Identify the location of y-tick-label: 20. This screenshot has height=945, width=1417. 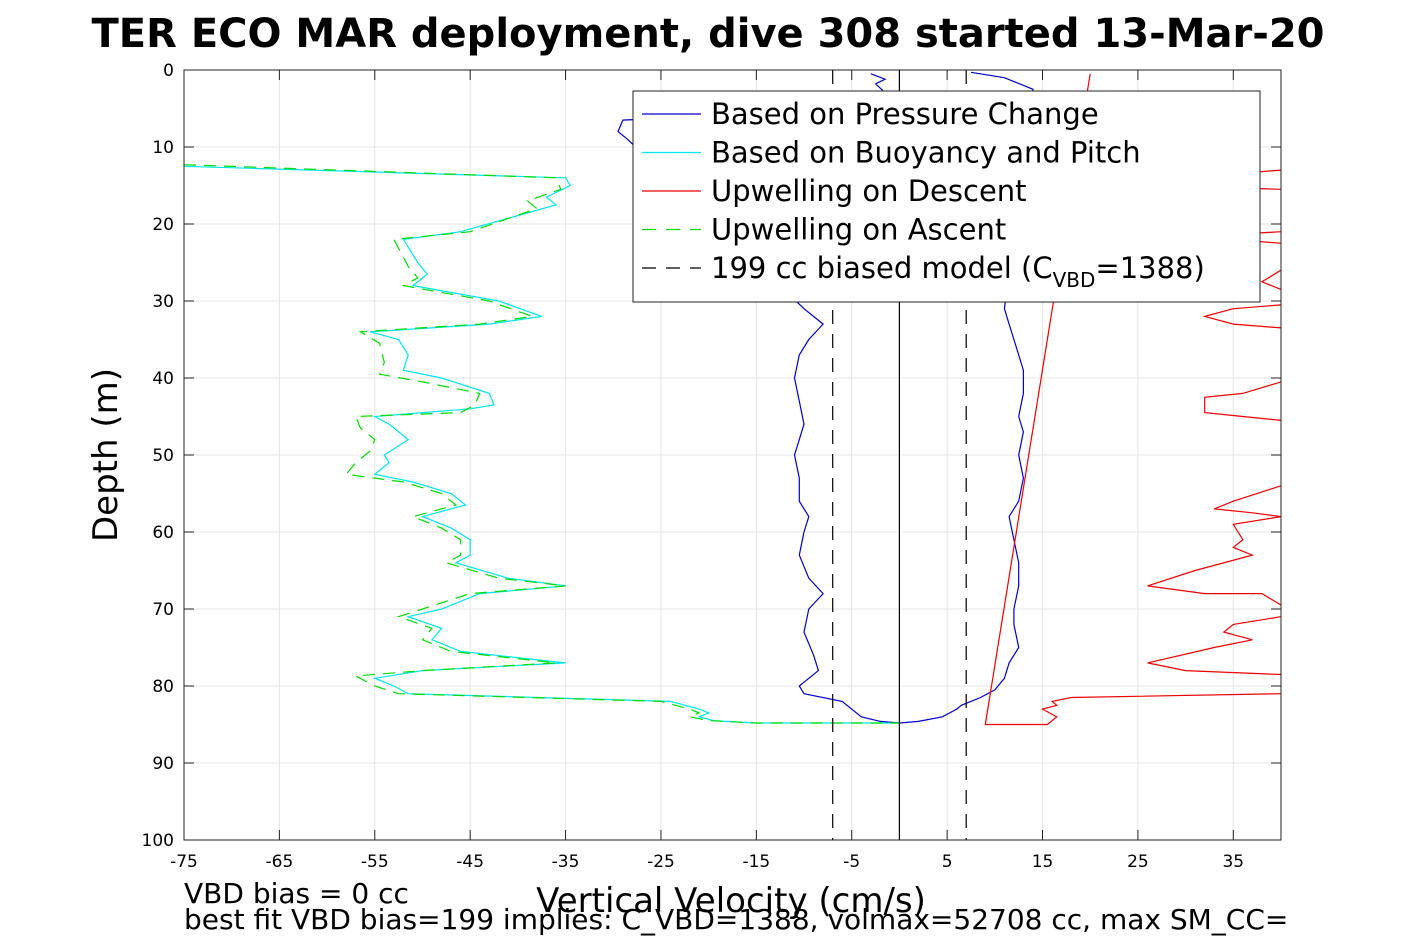
(163, 225).